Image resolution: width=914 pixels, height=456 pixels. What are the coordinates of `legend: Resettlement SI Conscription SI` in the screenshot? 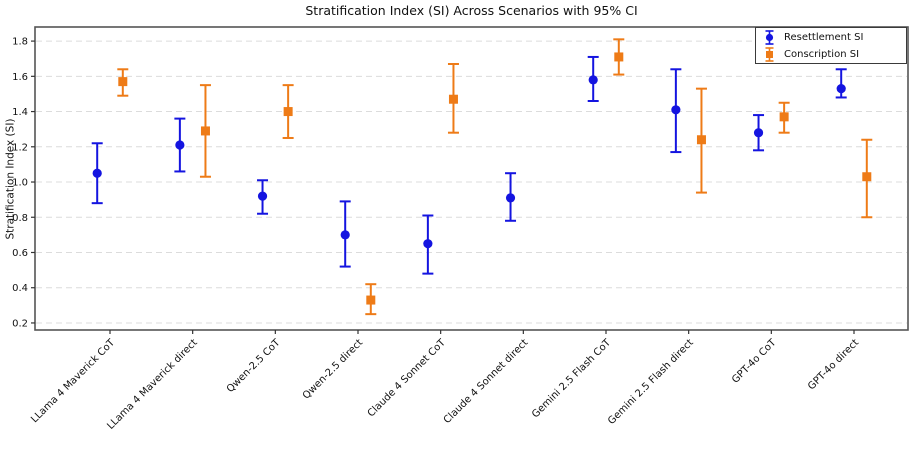 It's located at (831, 45).